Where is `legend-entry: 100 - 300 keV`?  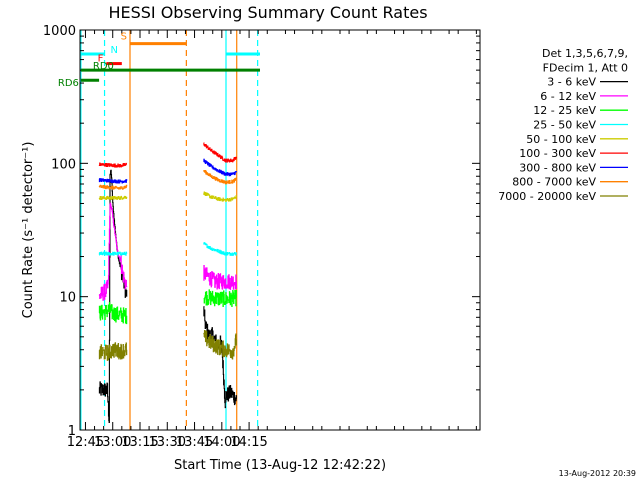 legend-entry: 100 - 300 keV is located at coordinates (573, 153).